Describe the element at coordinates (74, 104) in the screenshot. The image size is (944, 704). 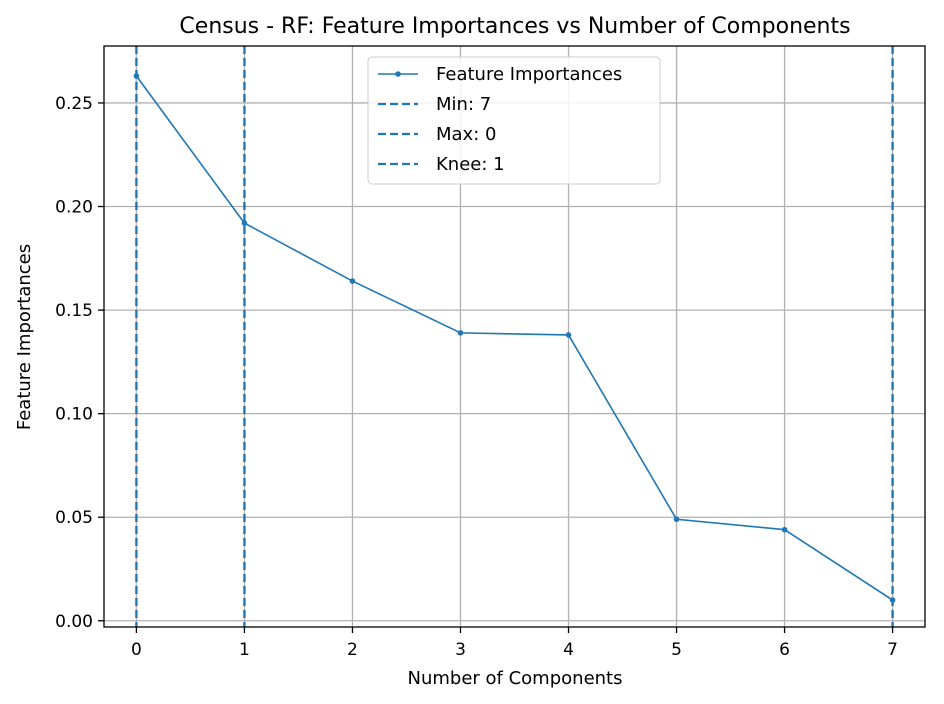
I see `y-tick-label: 0.25` at that location.